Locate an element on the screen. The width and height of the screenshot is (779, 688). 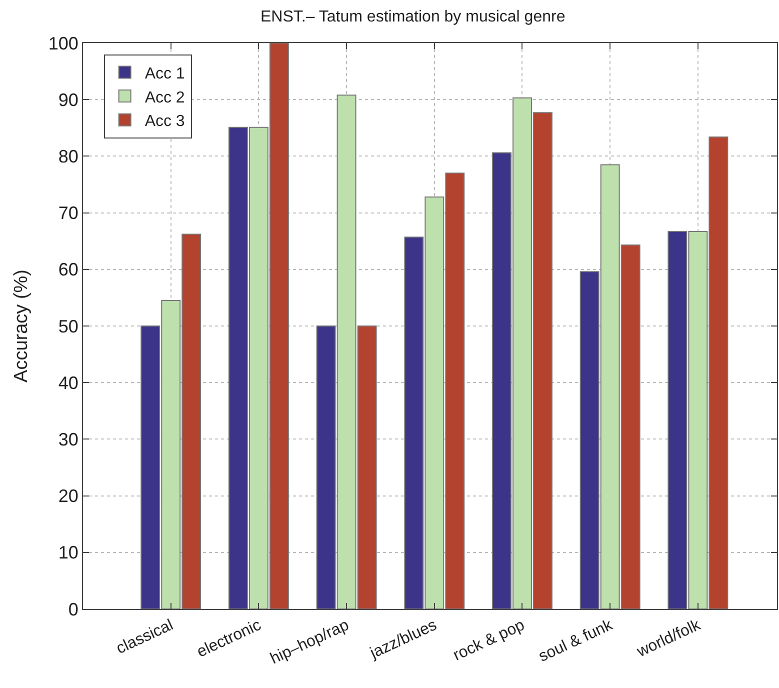
legend-label: Acc 2 is located at coordinates (164, 97).